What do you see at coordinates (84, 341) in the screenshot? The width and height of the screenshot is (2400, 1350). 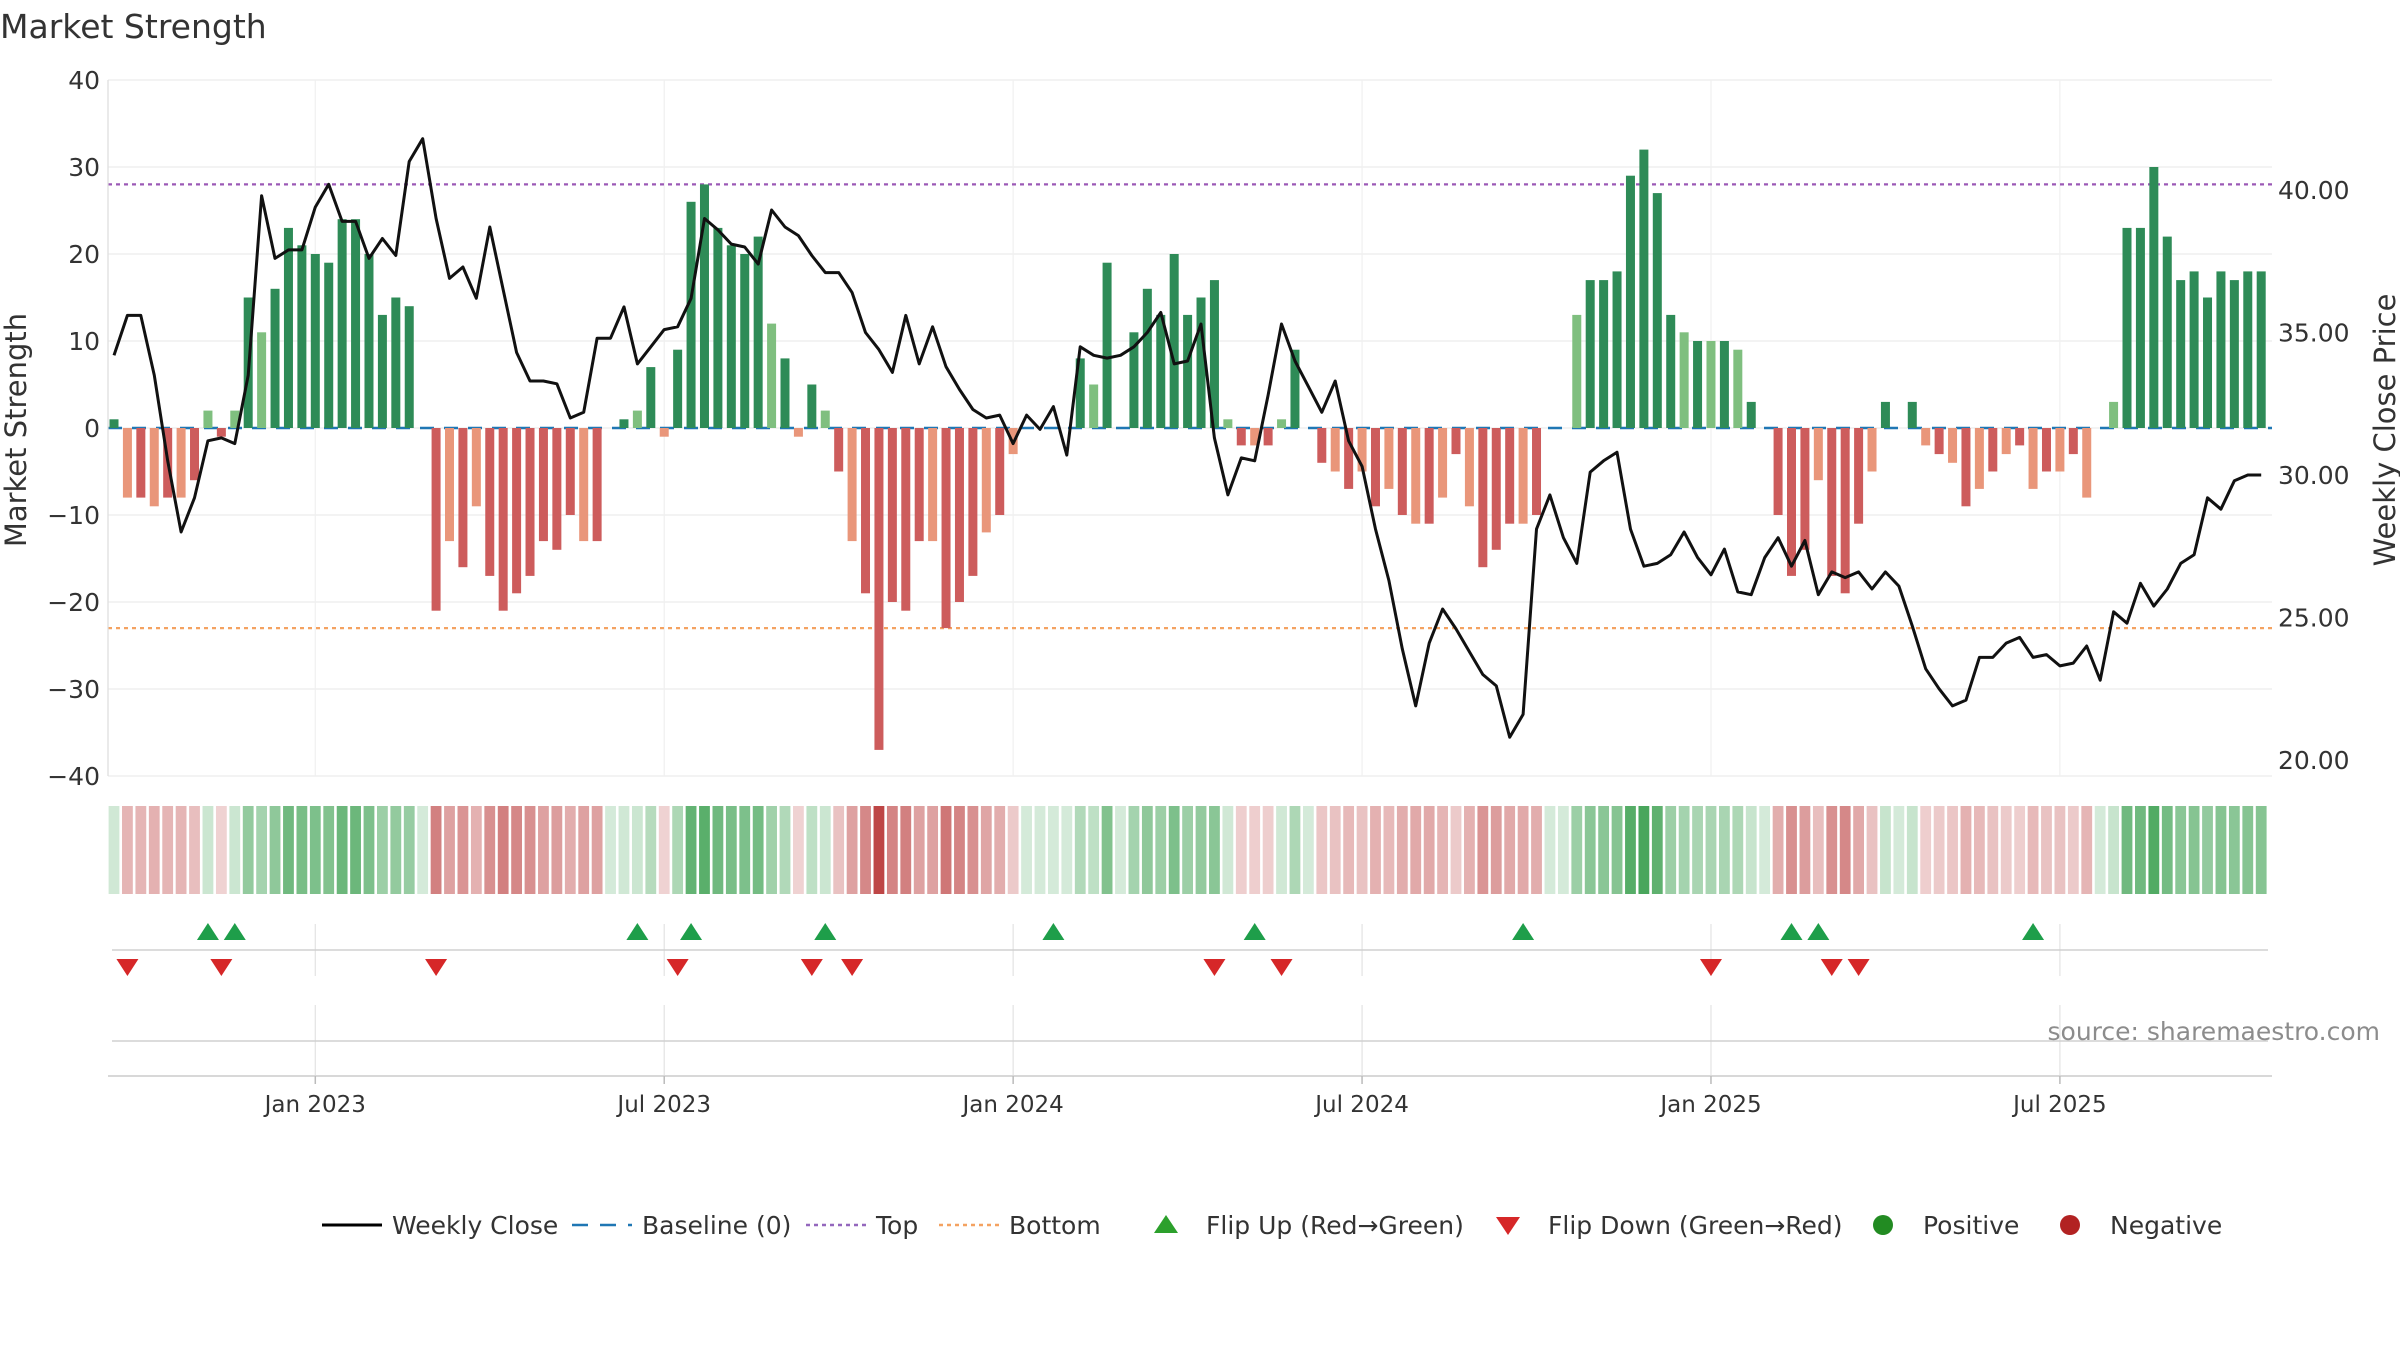 I see `y-tick-label-left: 10` at bounding box center [84, 341].